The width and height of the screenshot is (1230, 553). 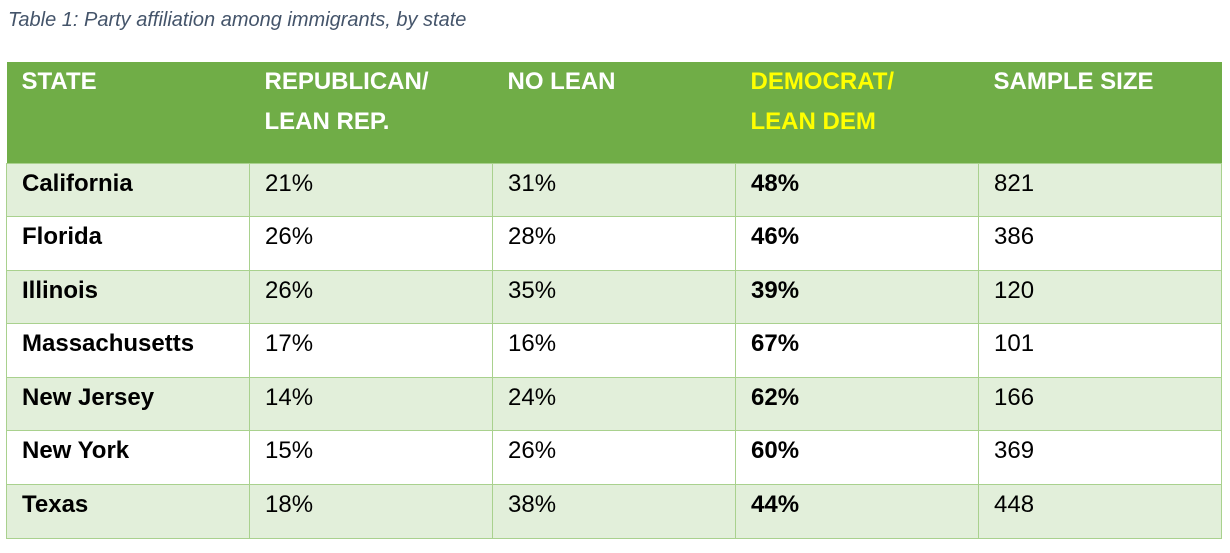 What do you see at coordinates (128, 350) in the screenshot?
I see `state-cell: Massachusetts` at bounding box center [128, 350].